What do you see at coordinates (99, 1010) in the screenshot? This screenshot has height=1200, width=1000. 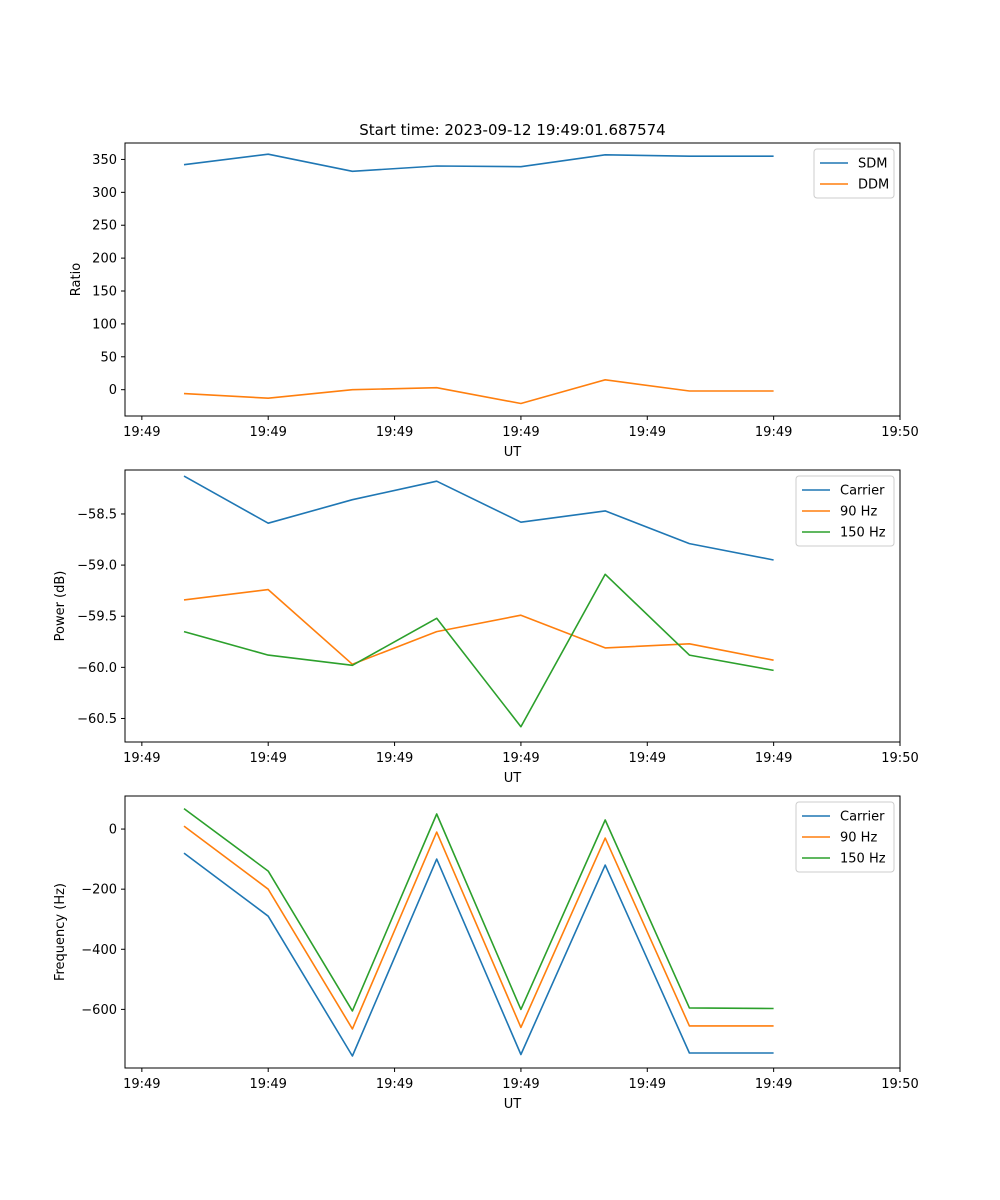 I see `y-tick-label: −600` at bounding box center [99, 1010].